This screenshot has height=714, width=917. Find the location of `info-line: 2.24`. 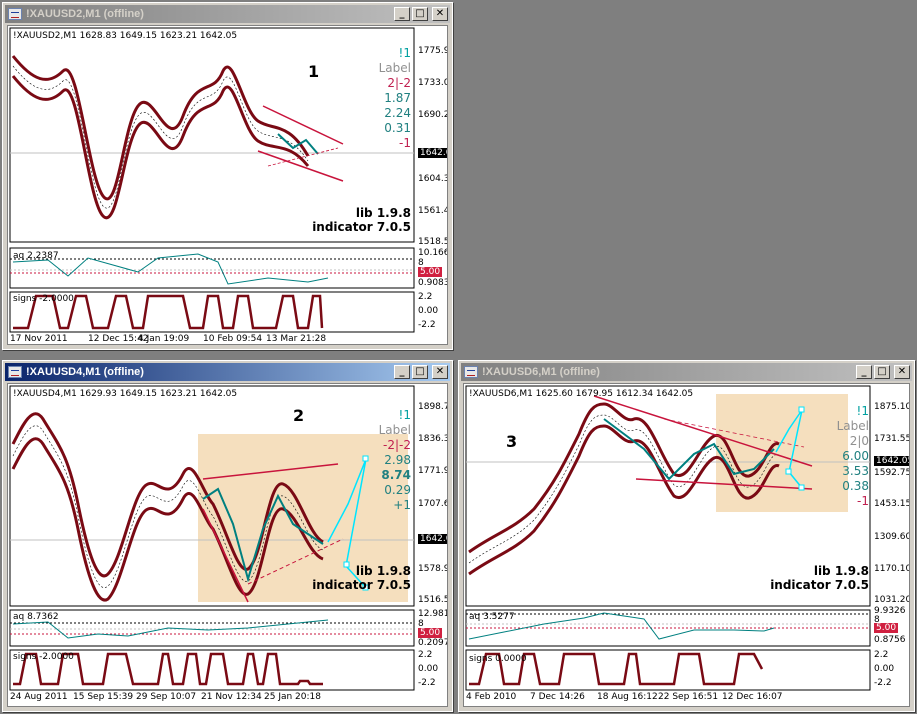

info-line: 2.24 is located at coordinates (397, 113).